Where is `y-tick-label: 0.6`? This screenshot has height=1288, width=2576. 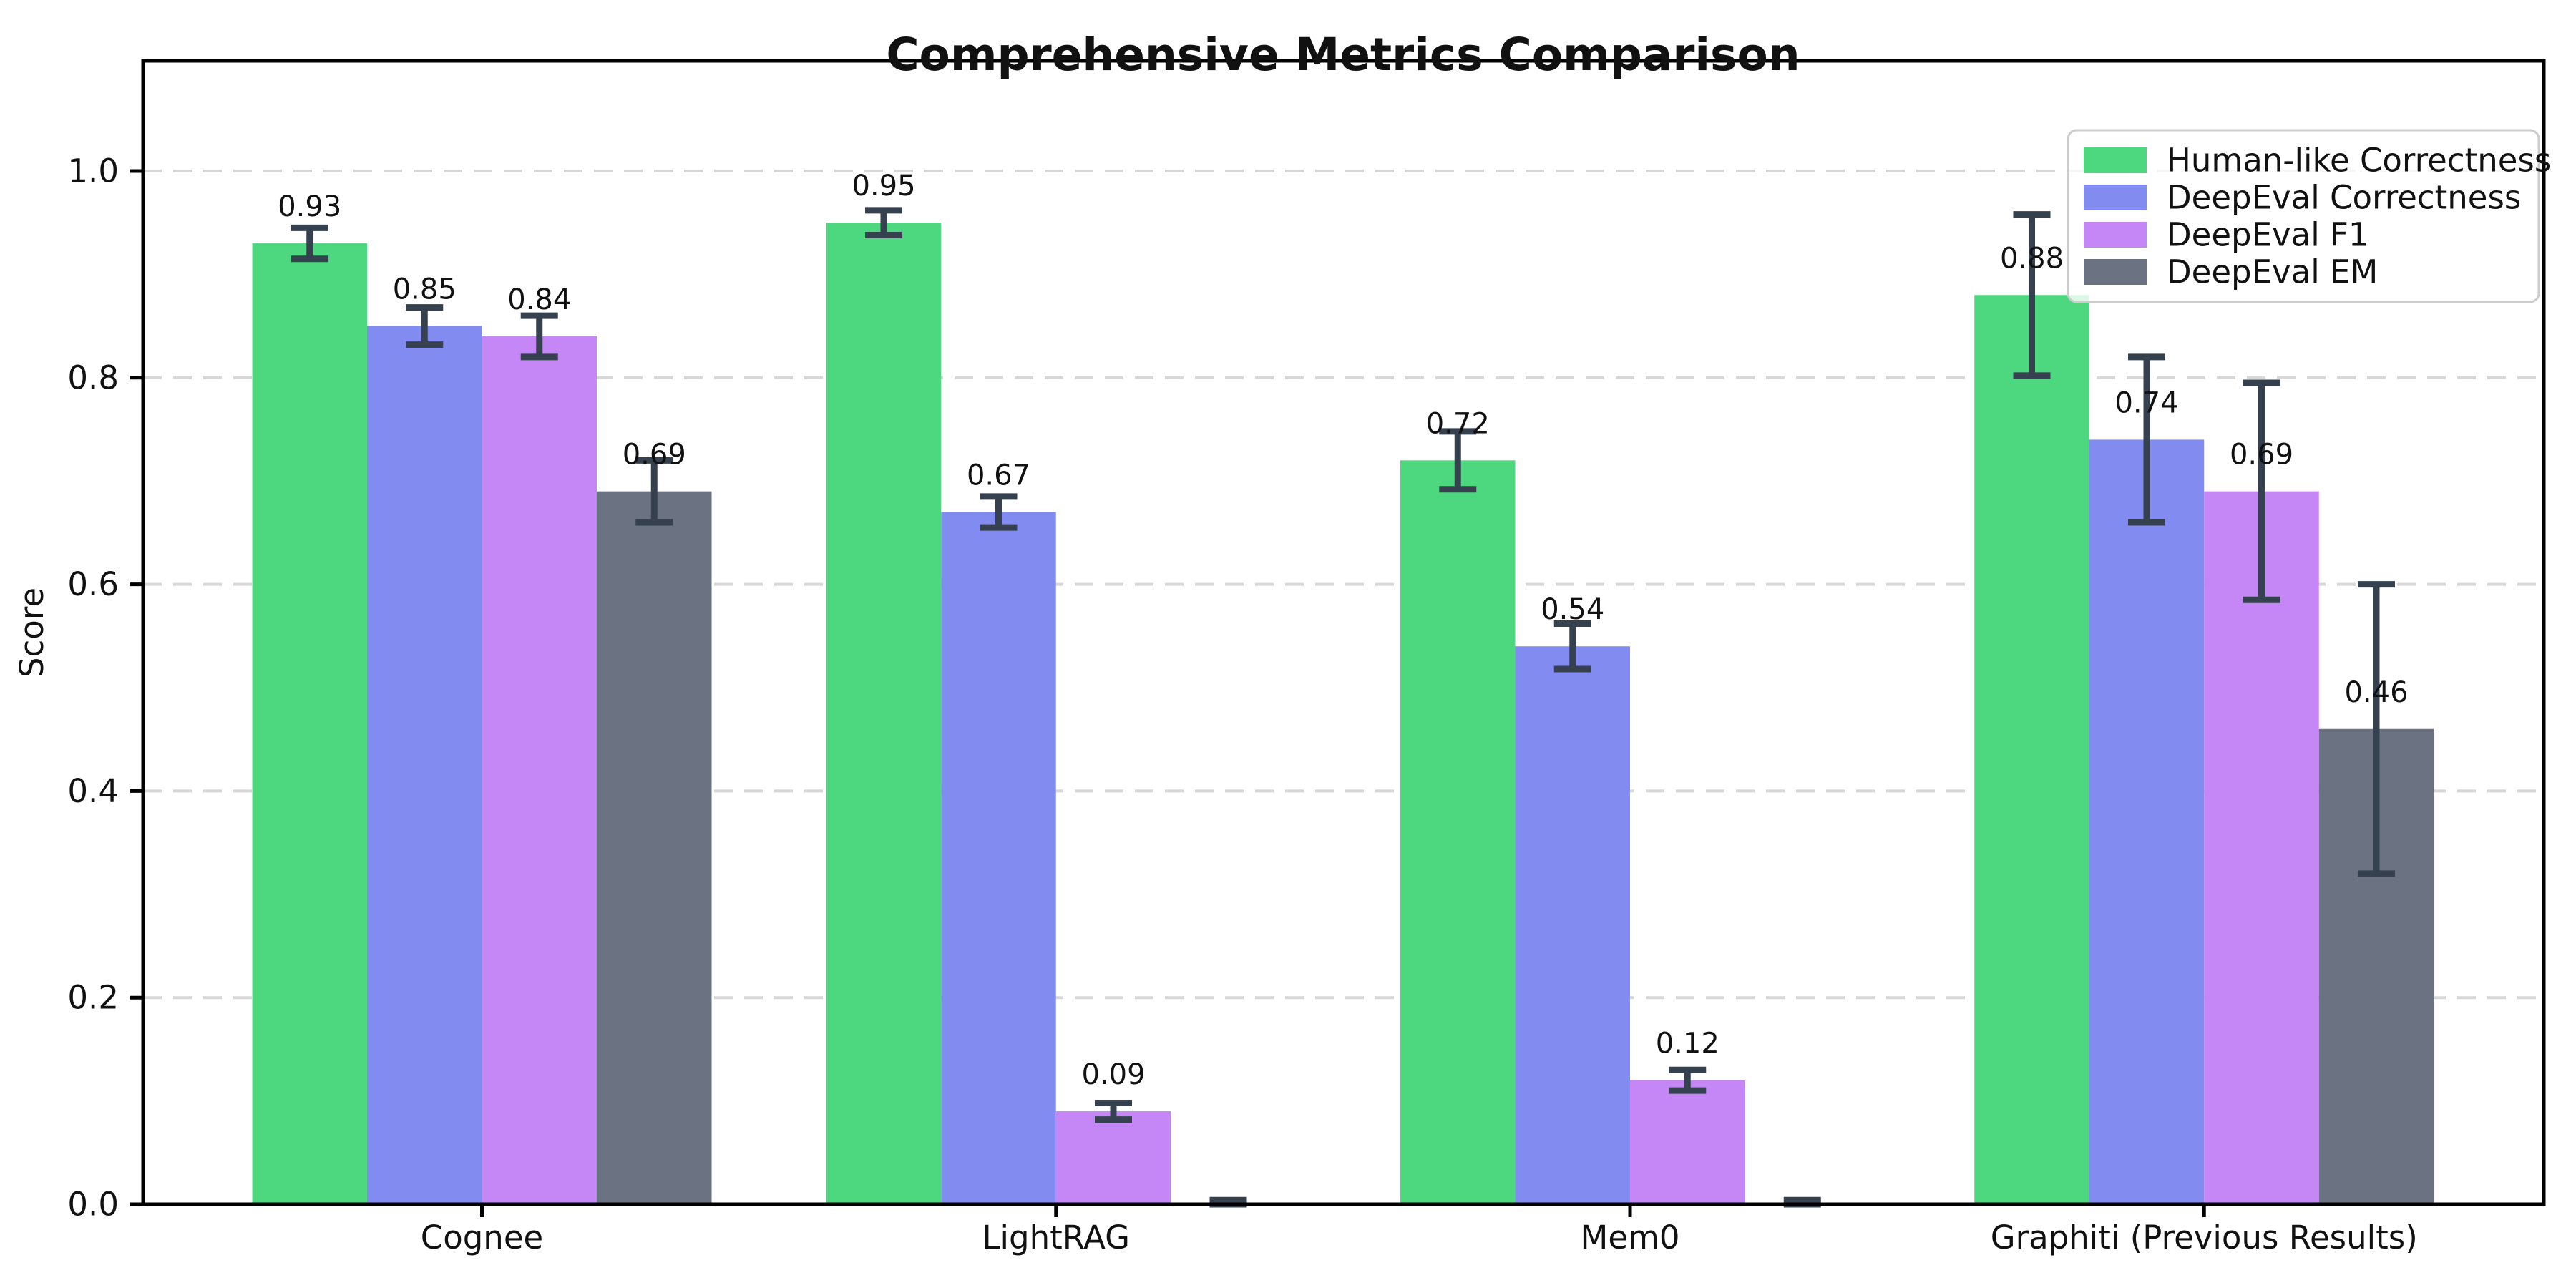 y-tick-label: 0.6 is located at coordinates (93, 584).